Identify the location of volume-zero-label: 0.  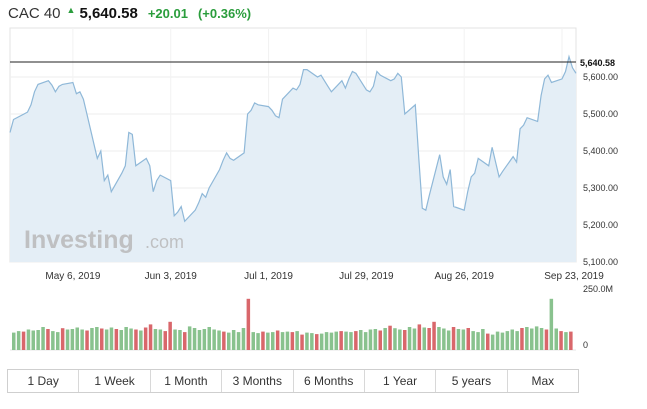
(585, 345).